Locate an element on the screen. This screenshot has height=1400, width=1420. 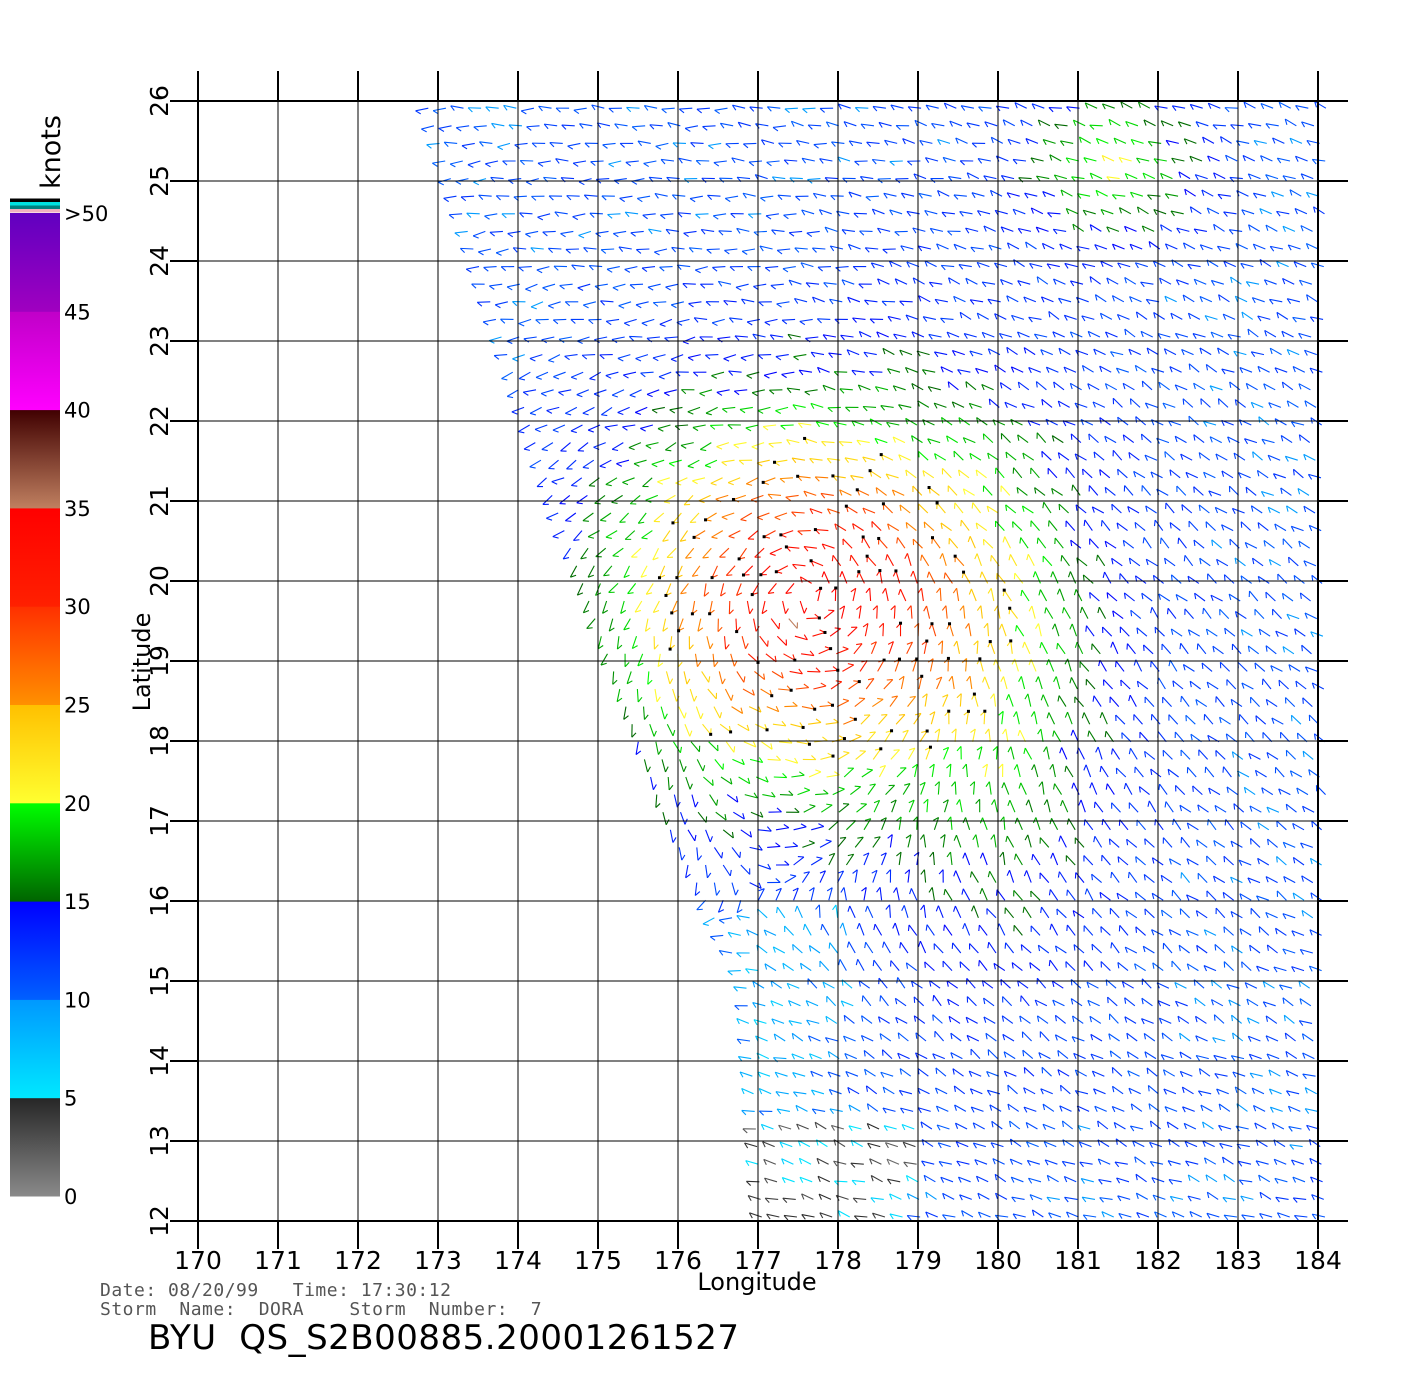
y-axis-title: Latitude is located at coordinates (142, 662).